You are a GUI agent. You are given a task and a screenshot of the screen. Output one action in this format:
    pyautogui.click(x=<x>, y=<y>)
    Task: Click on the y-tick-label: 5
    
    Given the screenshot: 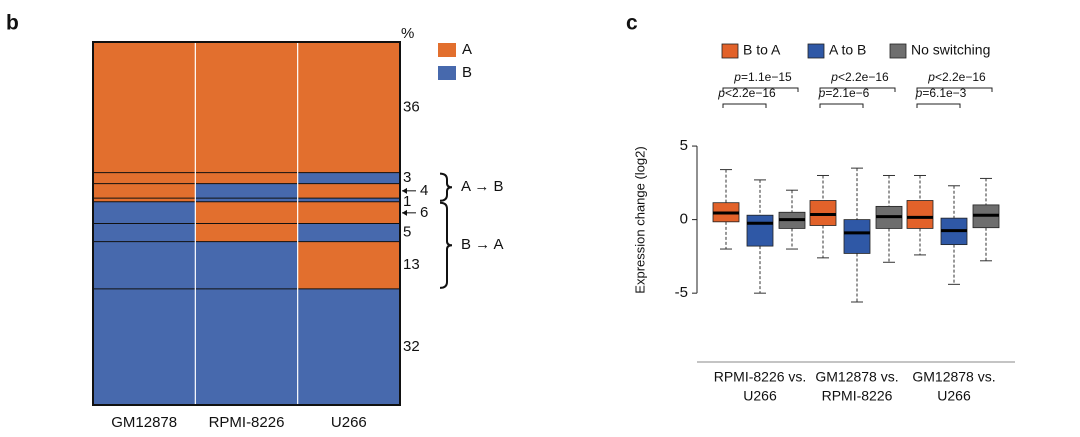 What is the action you would take?
    pyautogui.click(x=684, y=145)
    